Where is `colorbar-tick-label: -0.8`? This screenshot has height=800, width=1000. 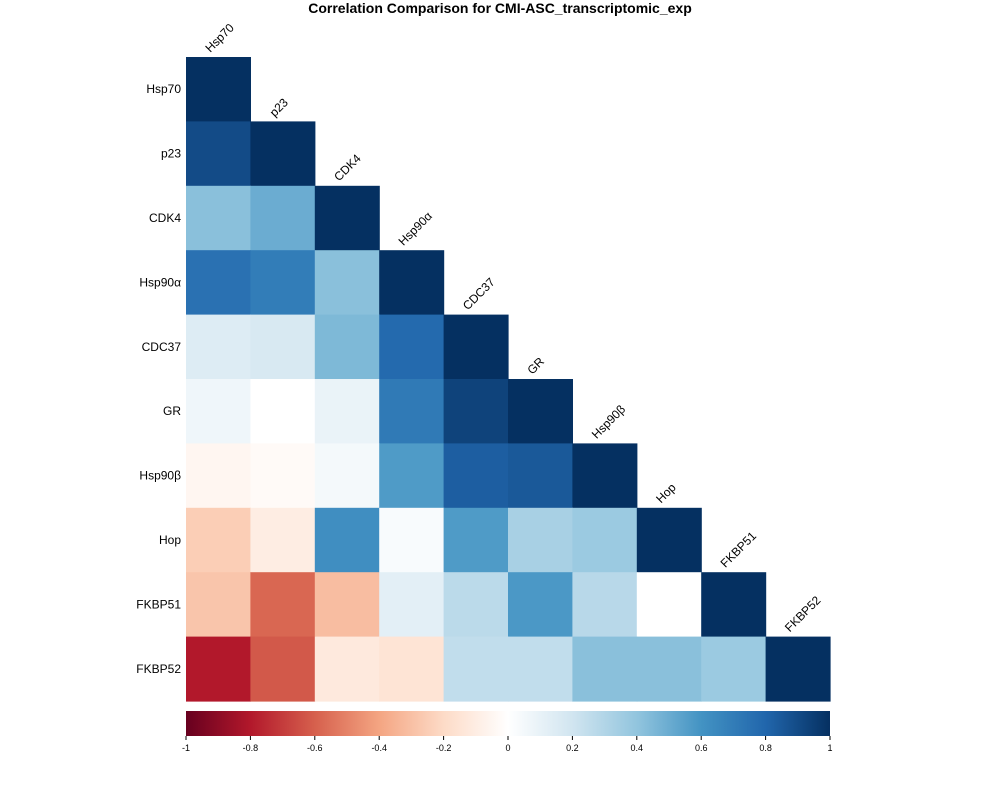
colorbar-tick-label: -0.8 is located at coordinates (251, 748).